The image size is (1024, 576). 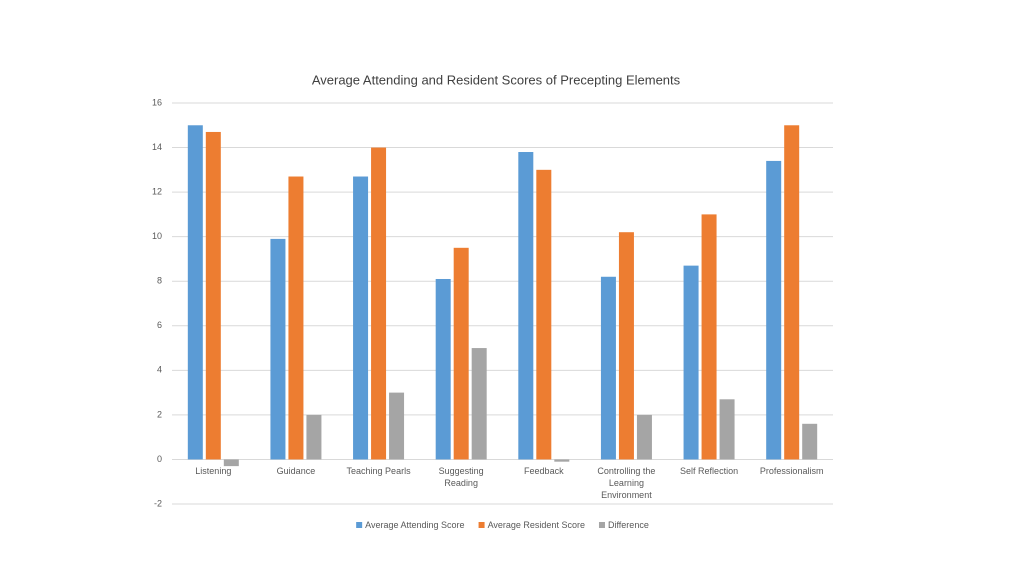 I want to click on x-tick-label: Feedback, so click(x=544, y=471).